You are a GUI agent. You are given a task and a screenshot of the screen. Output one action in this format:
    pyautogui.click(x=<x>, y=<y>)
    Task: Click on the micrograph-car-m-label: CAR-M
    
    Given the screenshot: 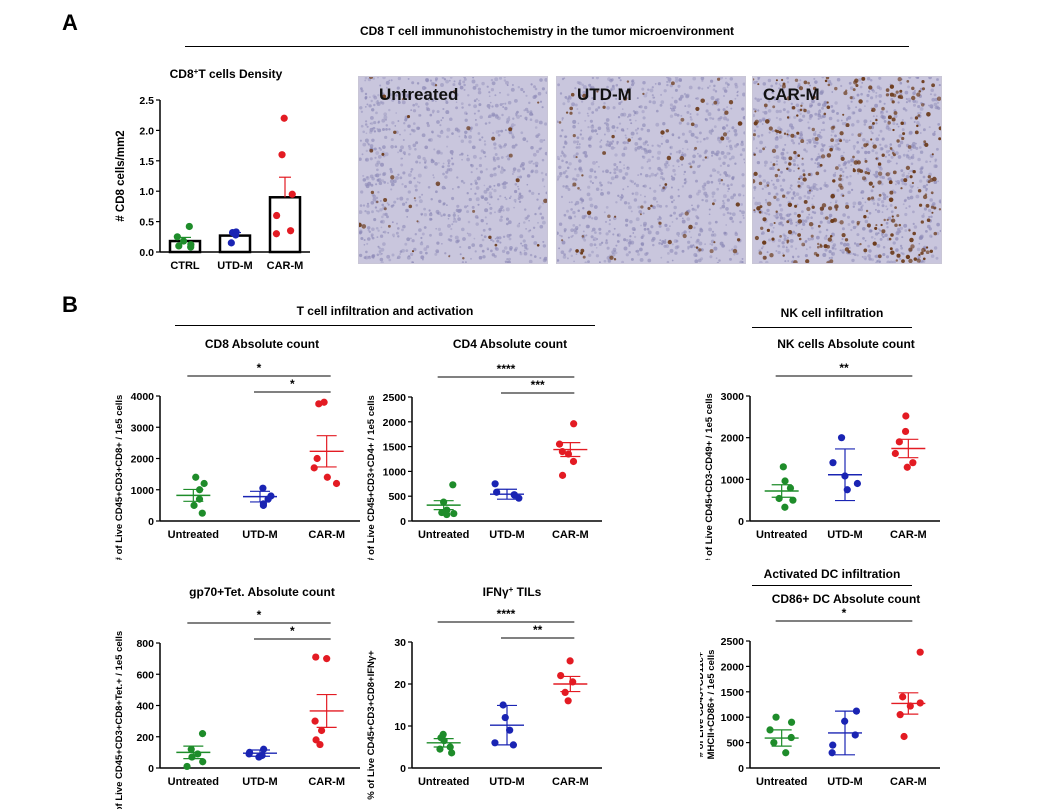 What is the action you would take?
    pyautogui.click(x=791, y=94)
    